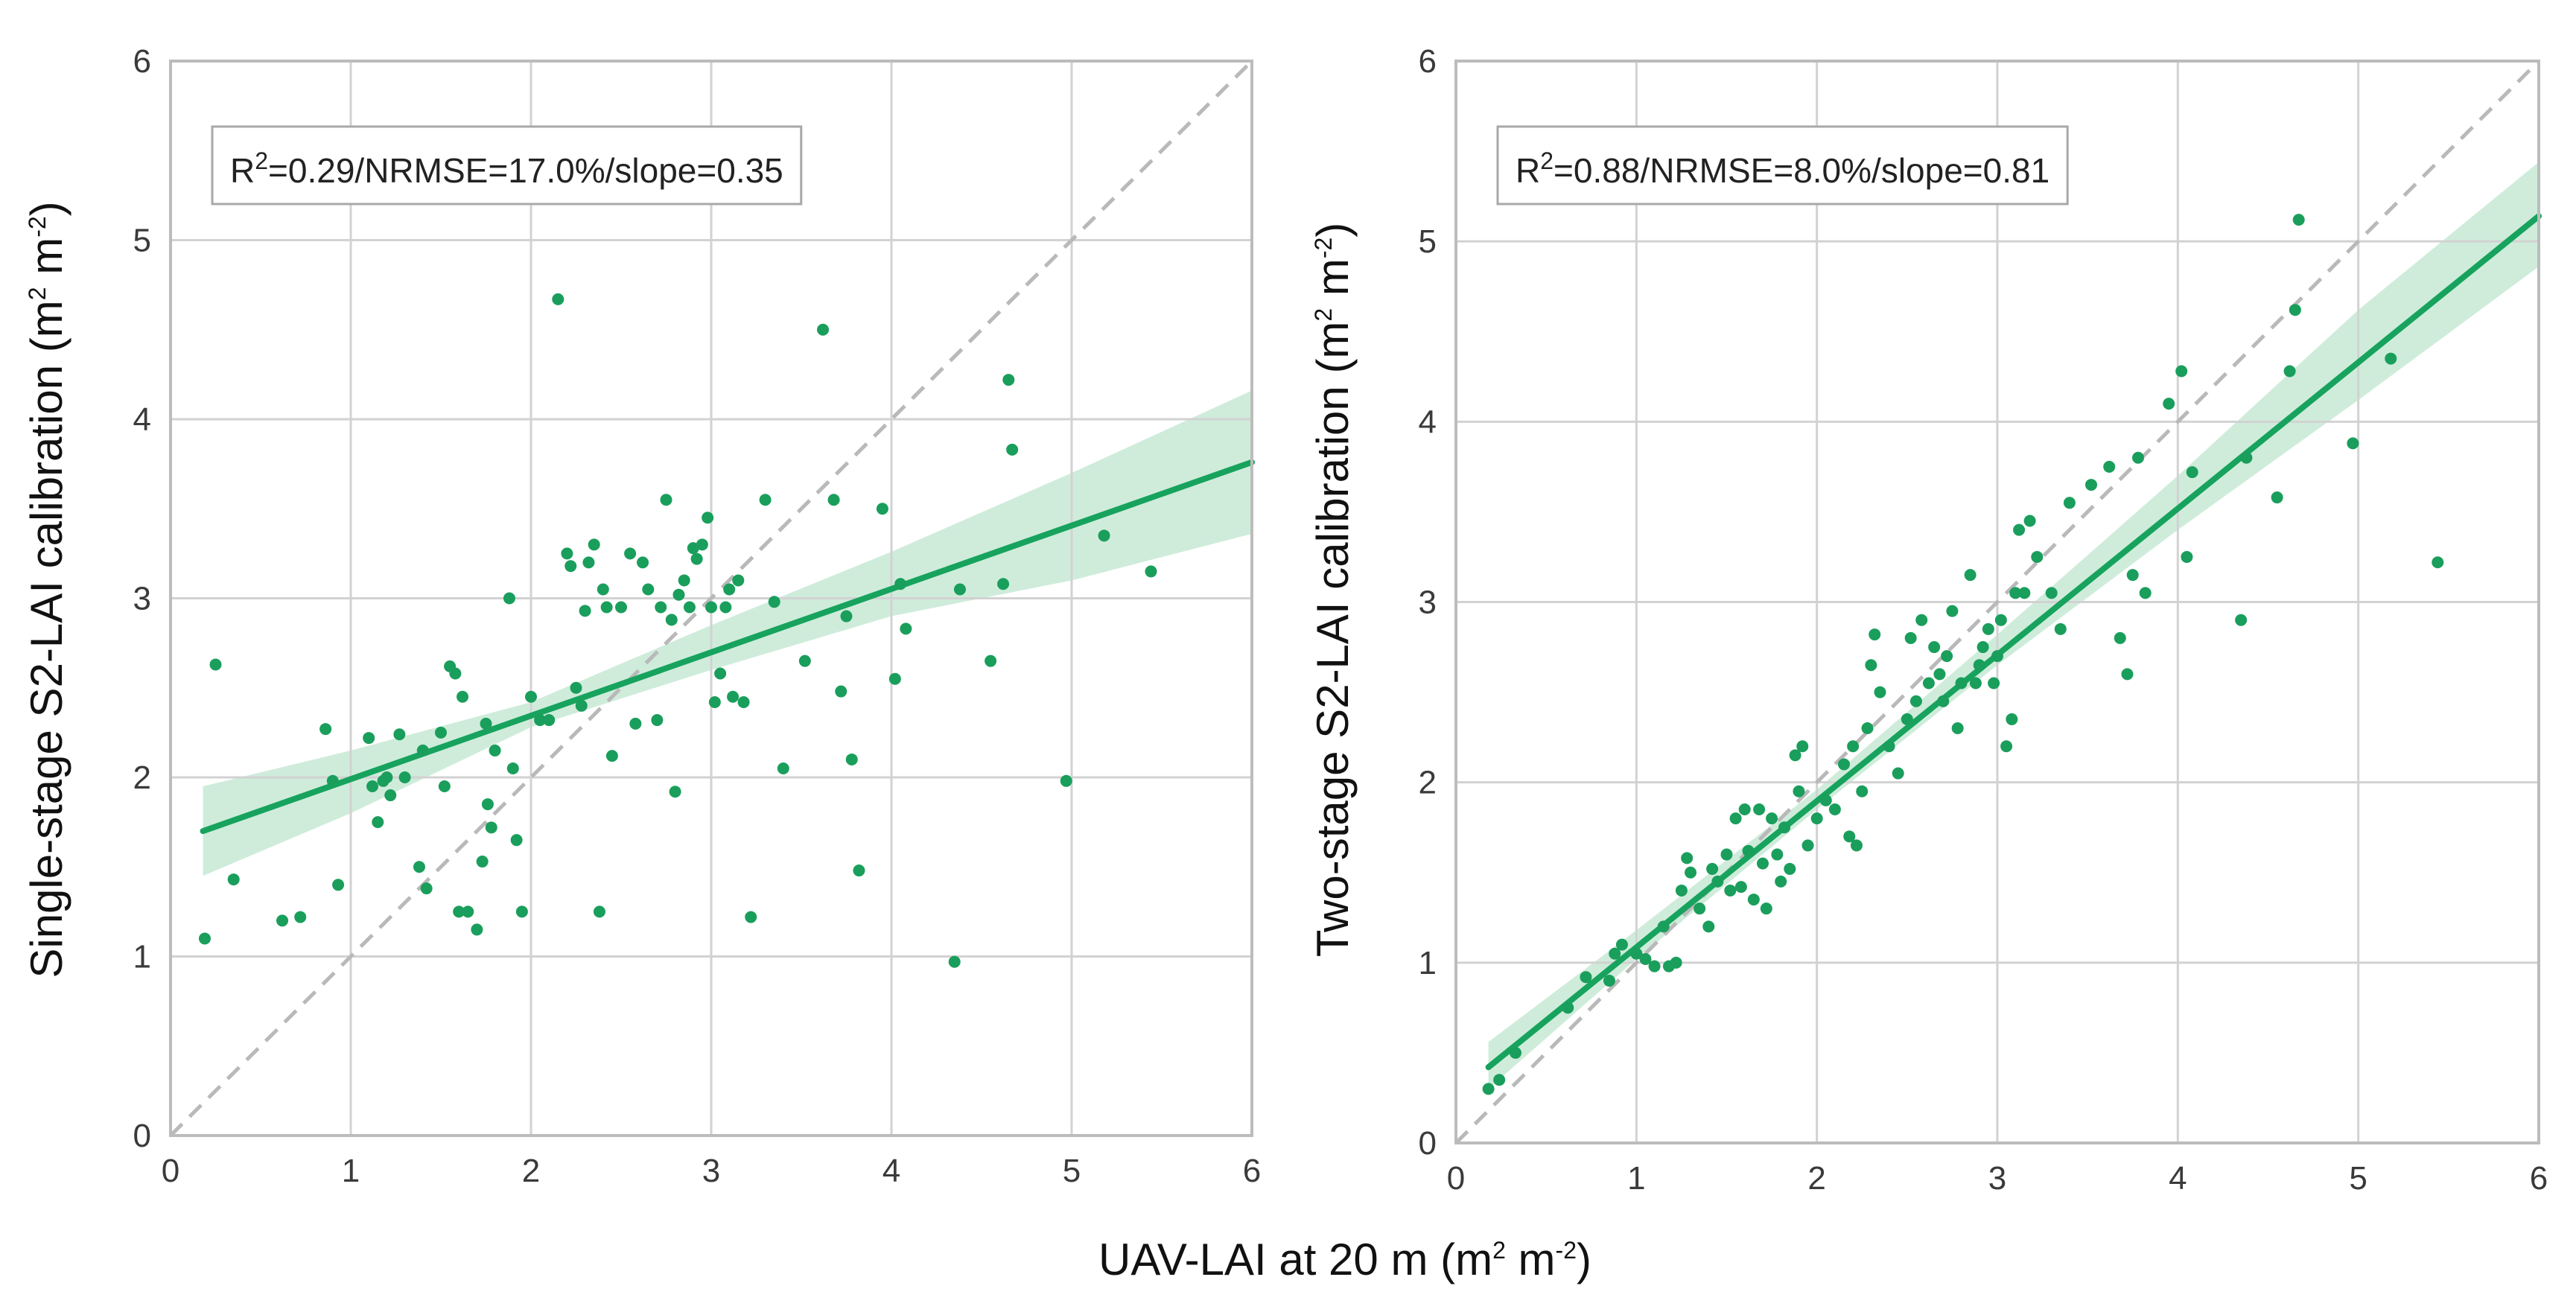 This screenshot has width=2576, height=1312. Describe the element at coordinates (142, 61) in the screenshot. I see `y-tick-label-left: 6` at that location.